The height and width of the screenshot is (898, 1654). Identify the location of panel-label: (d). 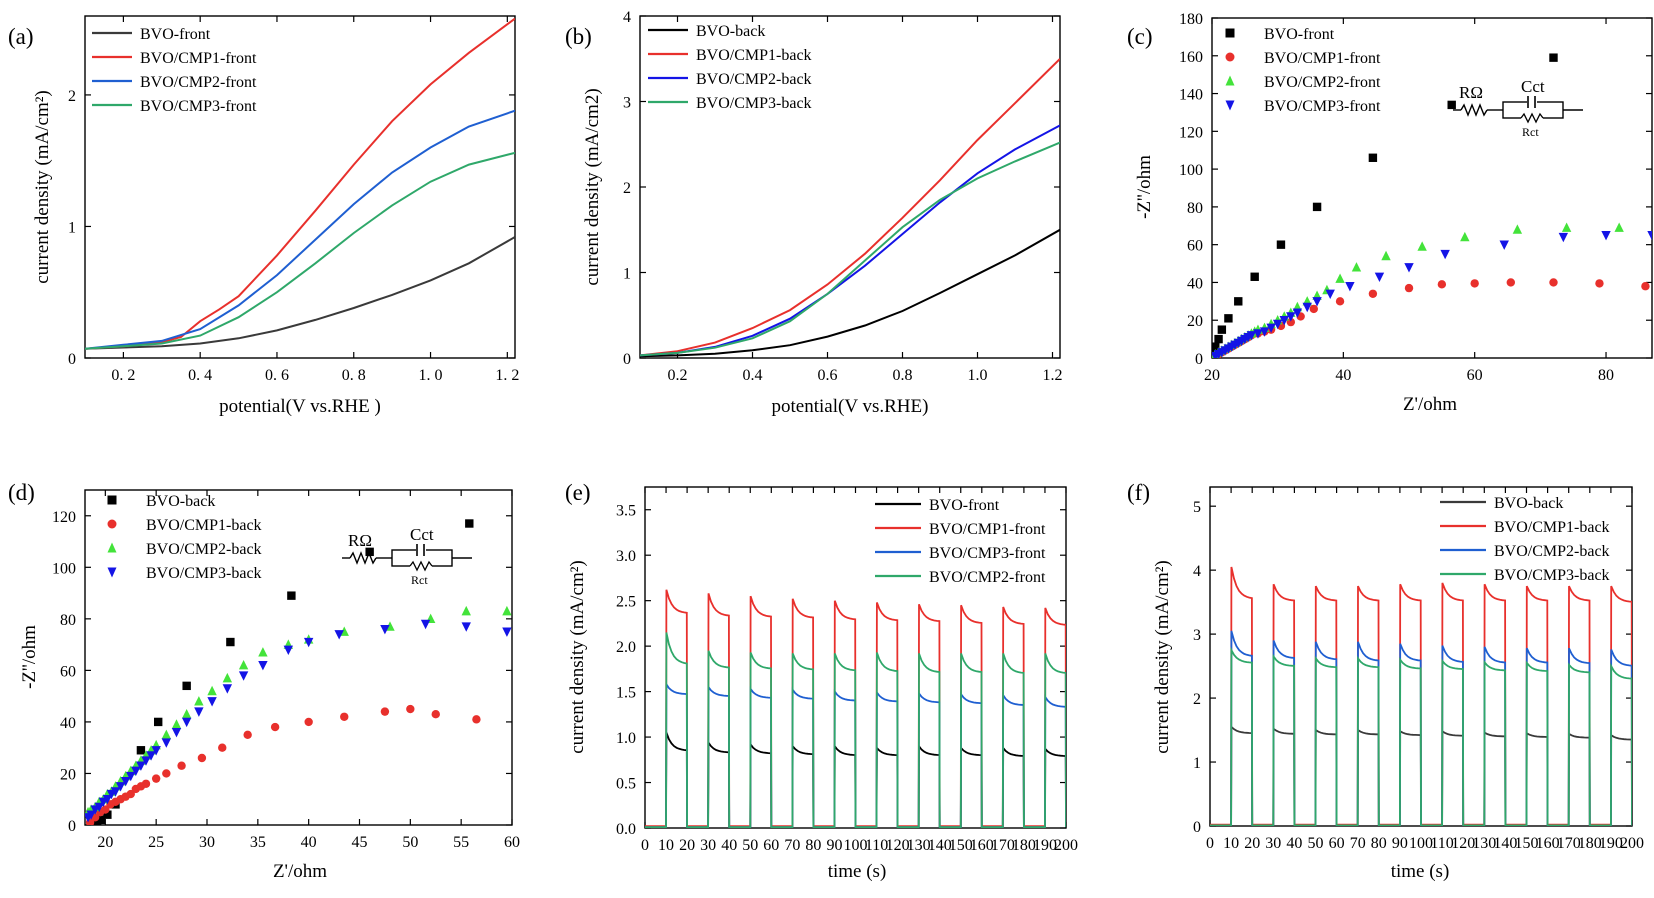
(21, 492).